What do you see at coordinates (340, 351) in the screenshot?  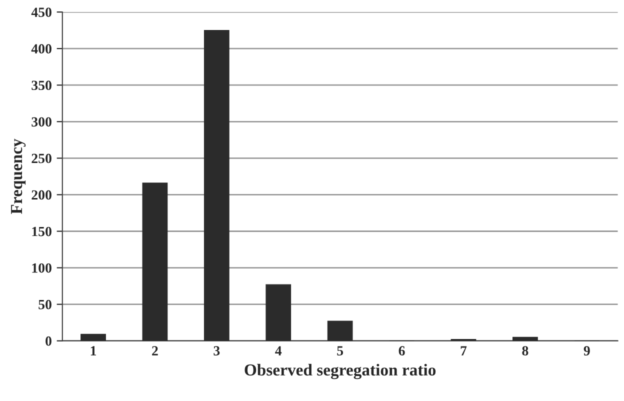 I see `x-tick-label: 5` at bounding box center [340, 351].